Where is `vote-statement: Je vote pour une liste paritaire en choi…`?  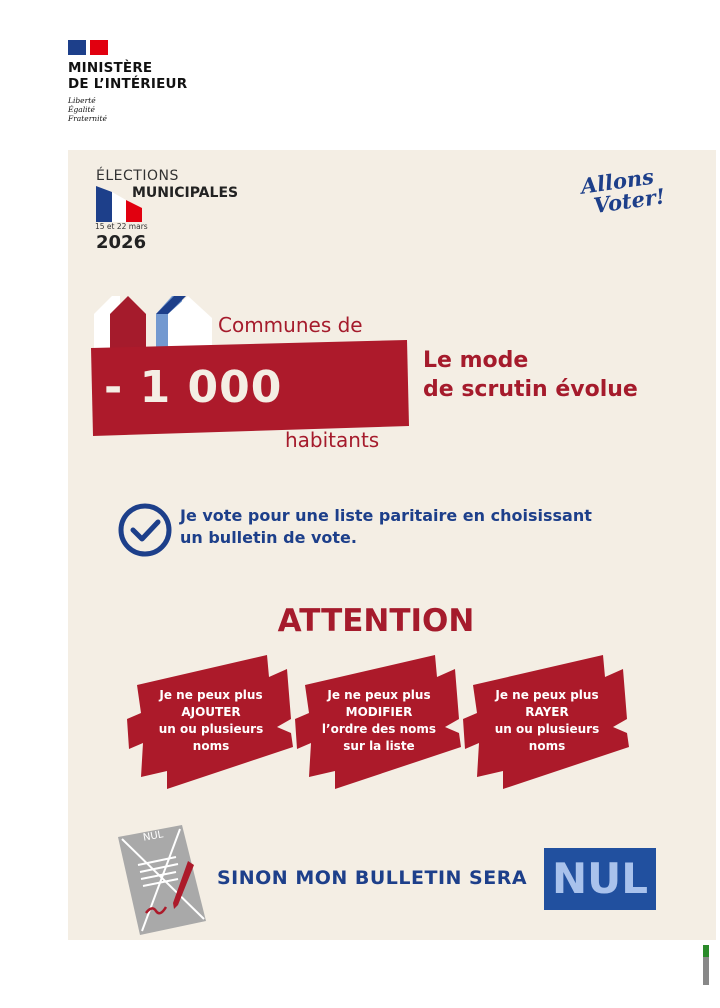
vote-statement: Je vote pour une liste paritaire en choi… is located at coordinates (386, 527).